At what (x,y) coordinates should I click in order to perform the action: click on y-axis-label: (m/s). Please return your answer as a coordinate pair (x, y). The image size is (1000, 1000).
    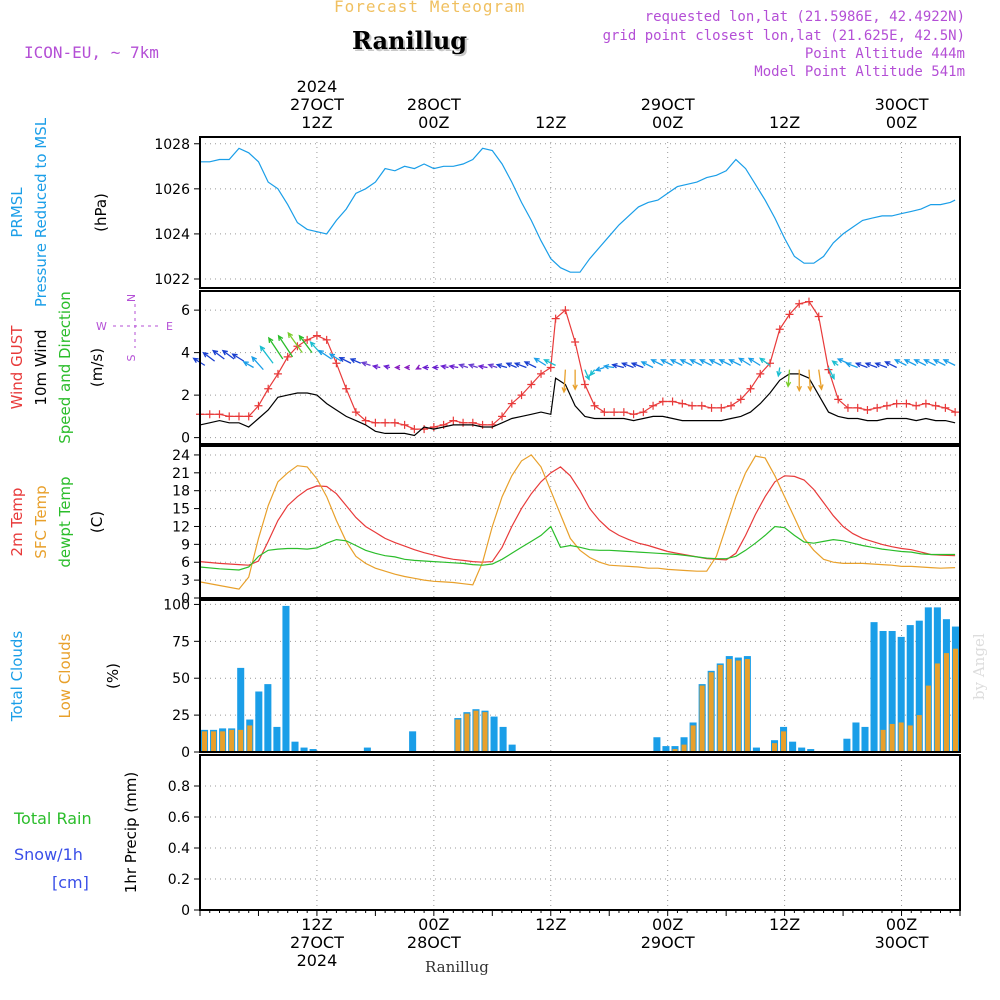
    Looking at the image, I should click on (97, 367).